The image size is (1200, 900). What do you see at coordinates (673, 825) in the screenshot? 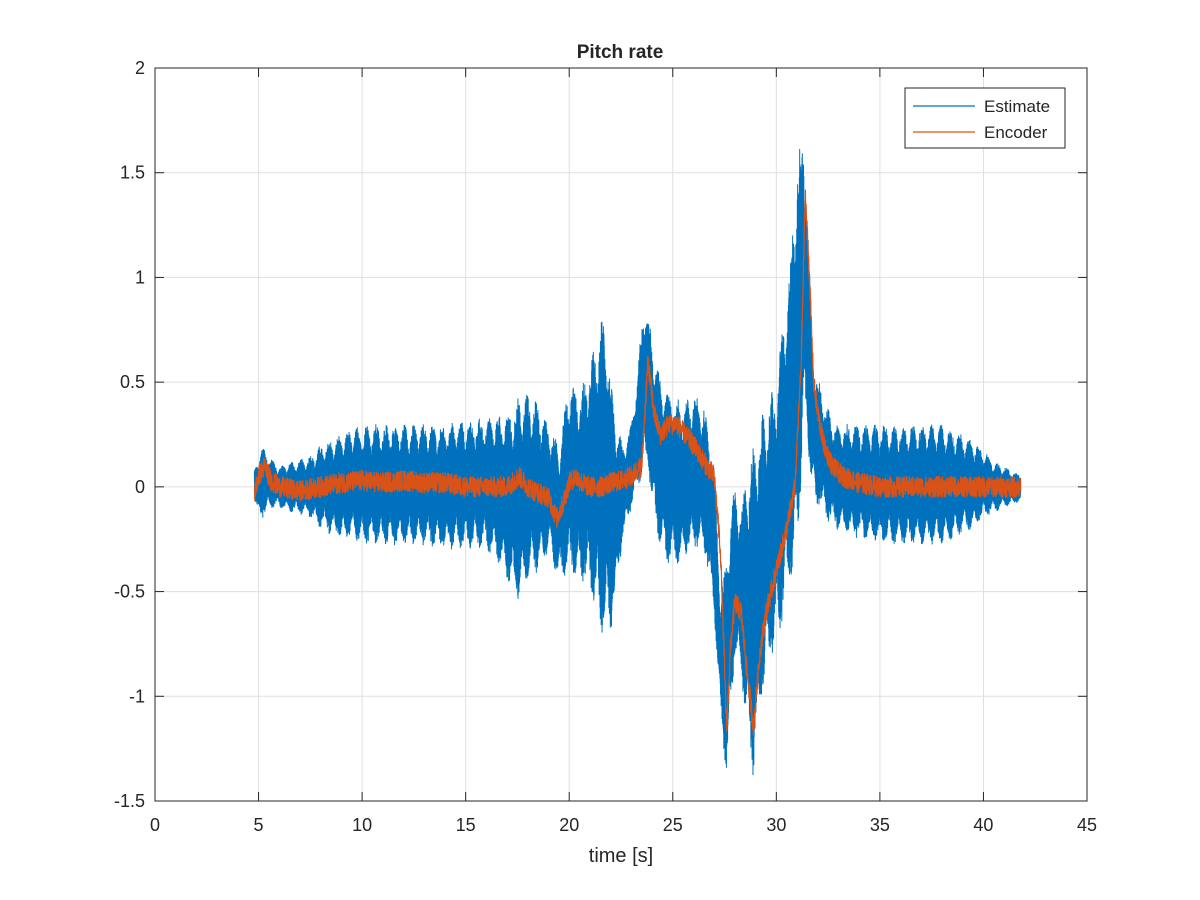
I see `x-tick-label: 25` at bounding box center [673, 825].